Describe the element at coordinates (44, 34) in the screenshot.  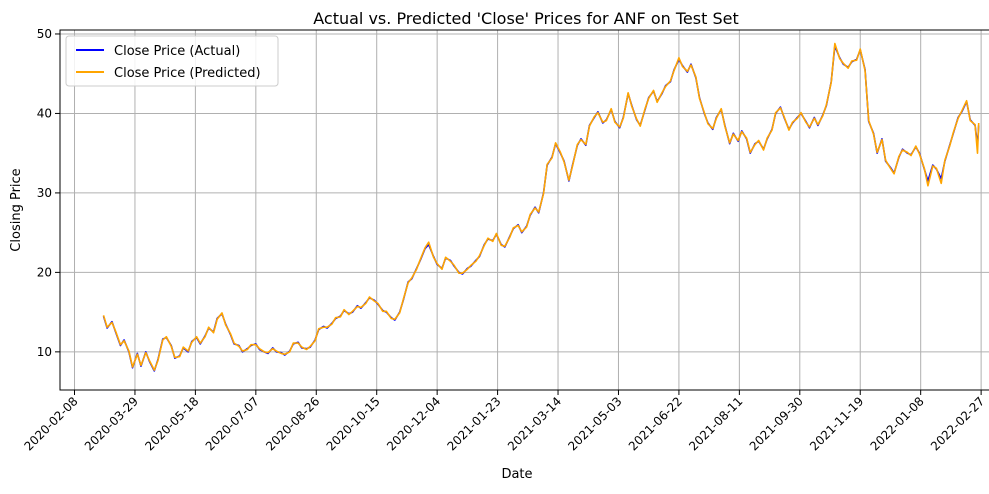
I see `y-tick-label: 50` at that location.